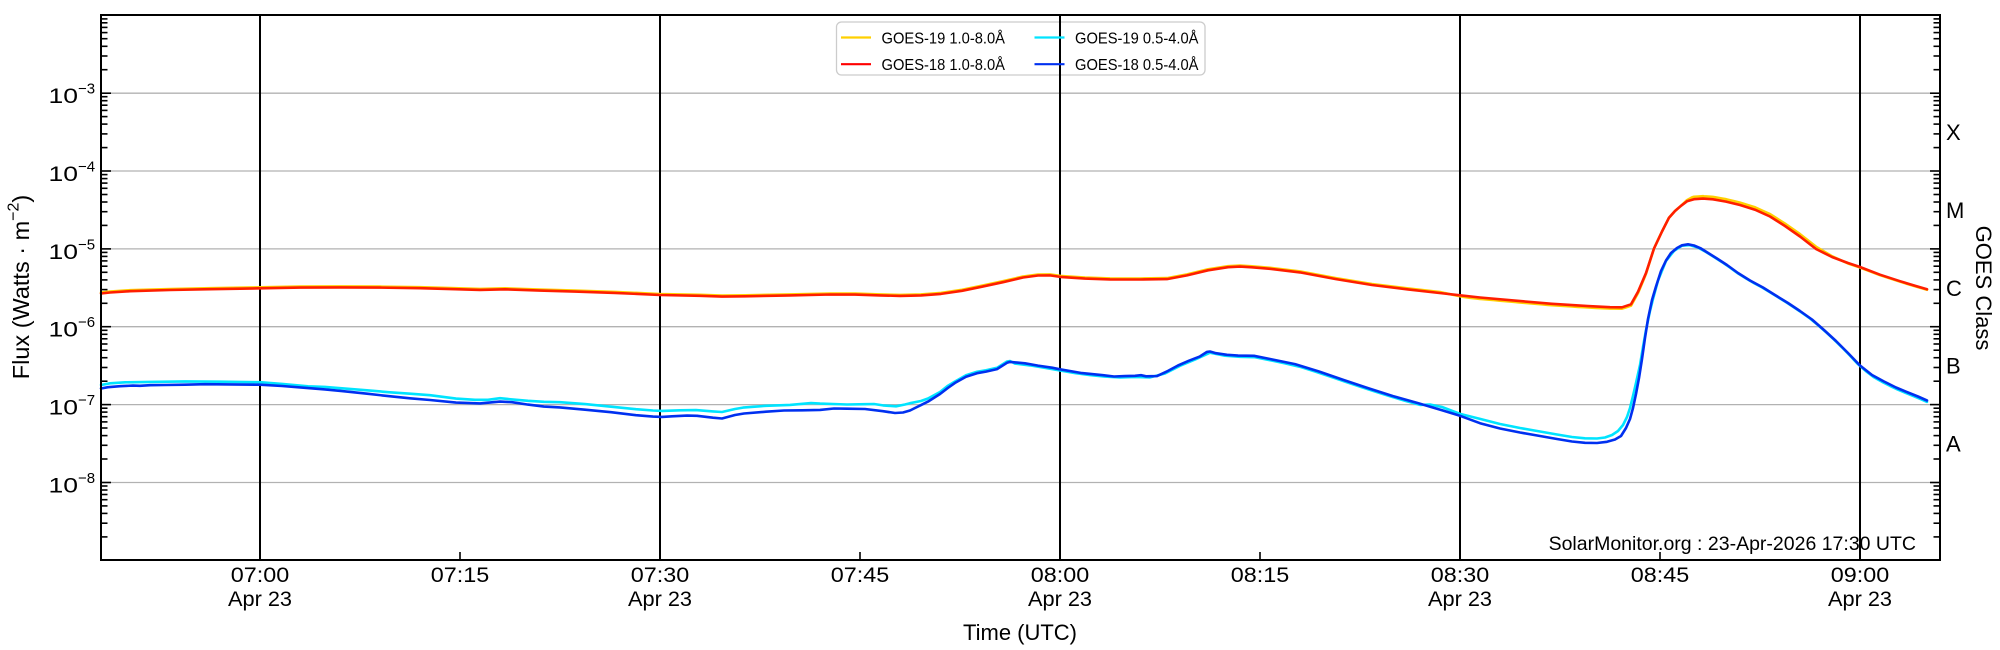  Describe the element at coordinates (72, 95) in the screenshot. I see `svg-text: 10⁻³` at that location.